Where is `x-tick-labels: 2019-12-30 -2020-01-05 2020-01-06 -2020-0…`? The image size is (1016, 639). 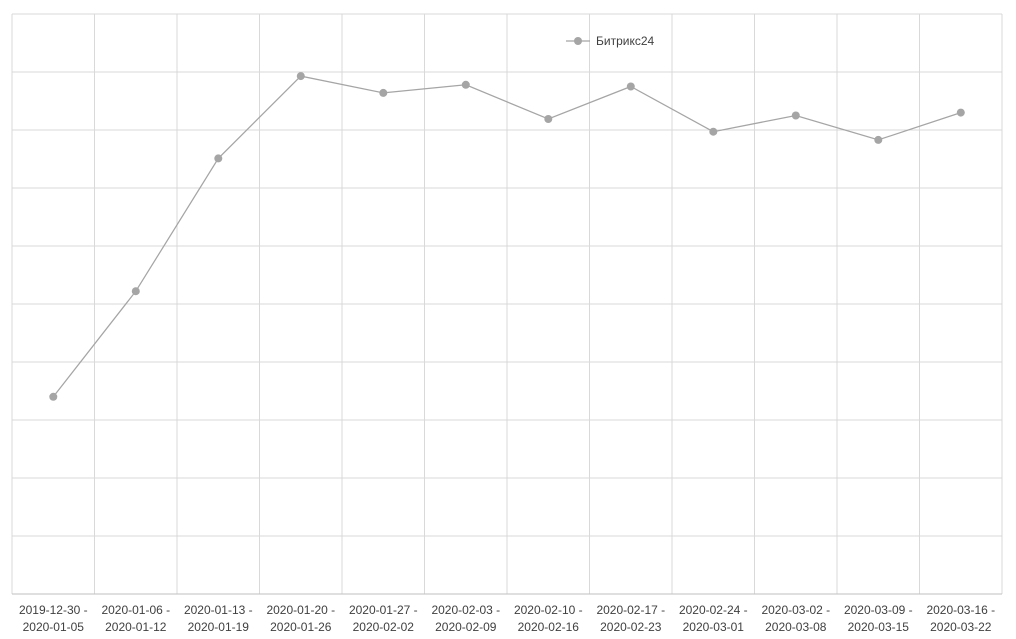 x-tick-labels: 2019-12-30 -2020-01-05 2020-01-06 -2020-0… is located at coordinates (507, 618).